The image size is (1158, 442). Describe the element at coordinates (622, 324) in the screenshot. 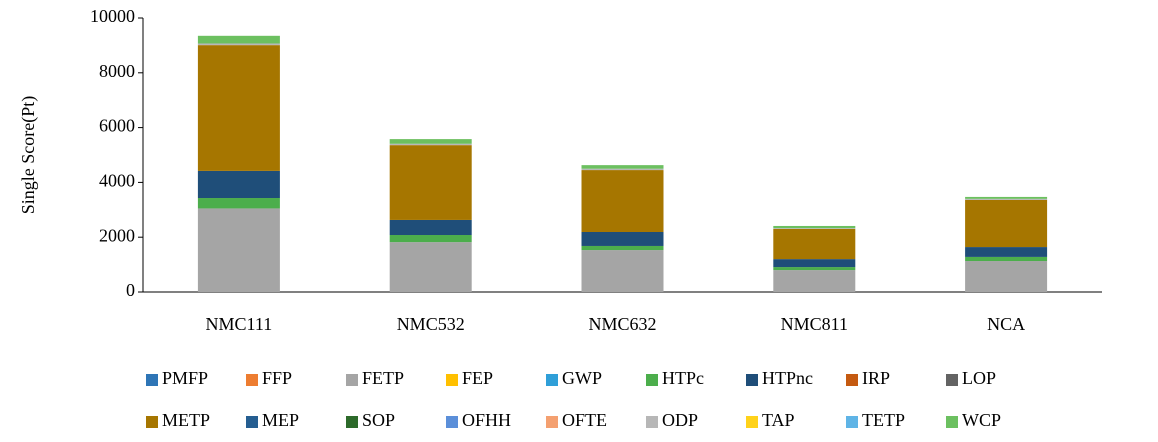

I see `x-tick-label: NMC632` at that location.